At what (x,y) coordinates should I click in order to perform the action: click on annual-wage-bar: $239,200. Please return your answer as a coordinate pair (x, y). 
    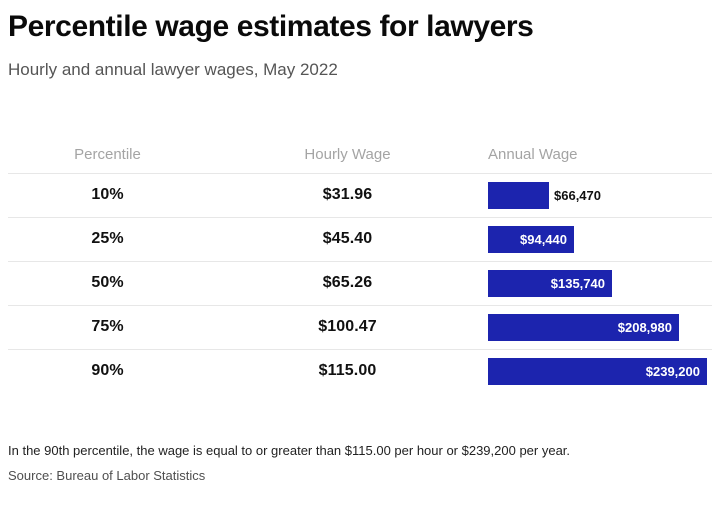
    Looking at the image, I should click on (597, 371).